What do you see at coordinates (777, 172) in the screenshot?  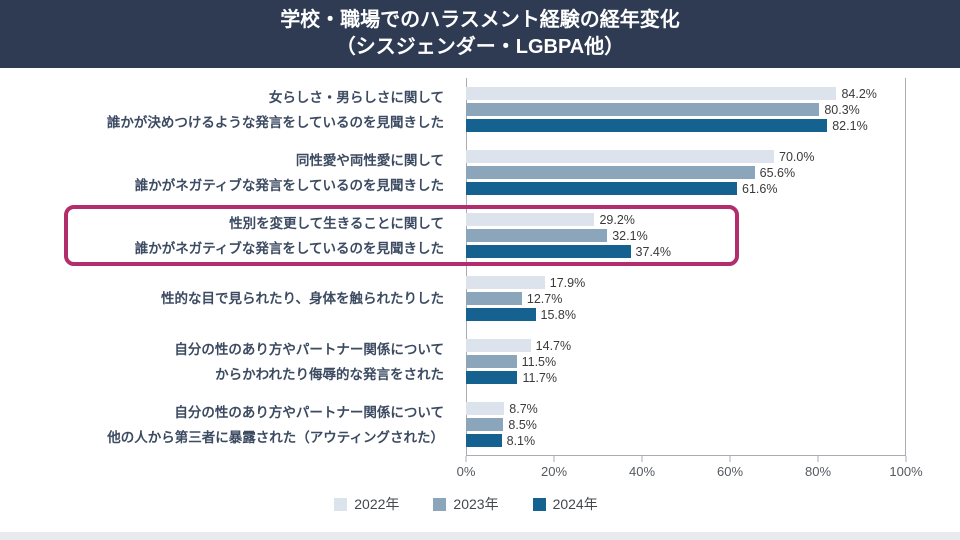 I see `value-label: 65.6%` at bounding box center [777, 172].